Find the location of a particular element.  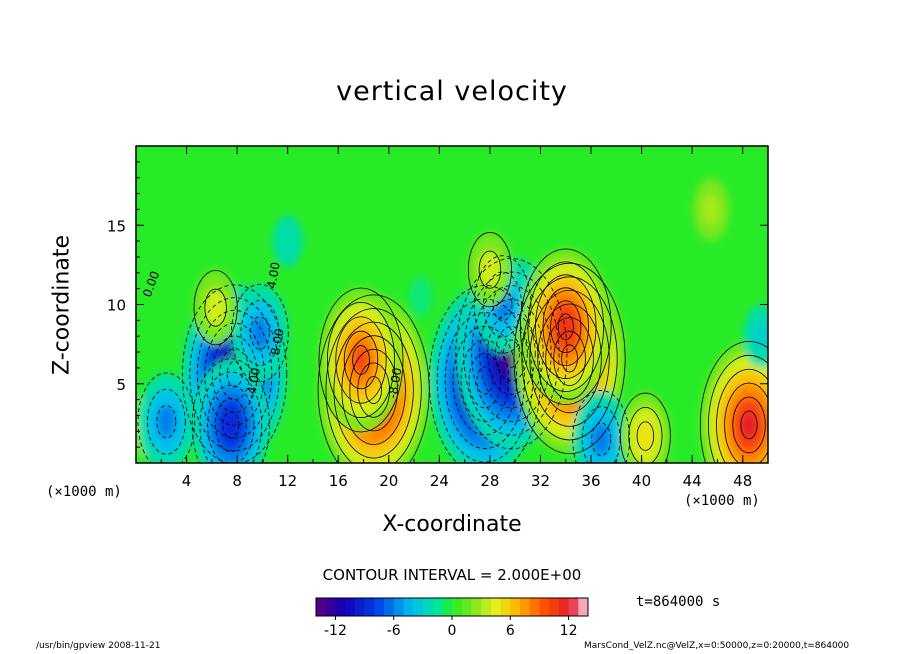

colorbar-tick-label: -6 is located at coordinates (394, 631).